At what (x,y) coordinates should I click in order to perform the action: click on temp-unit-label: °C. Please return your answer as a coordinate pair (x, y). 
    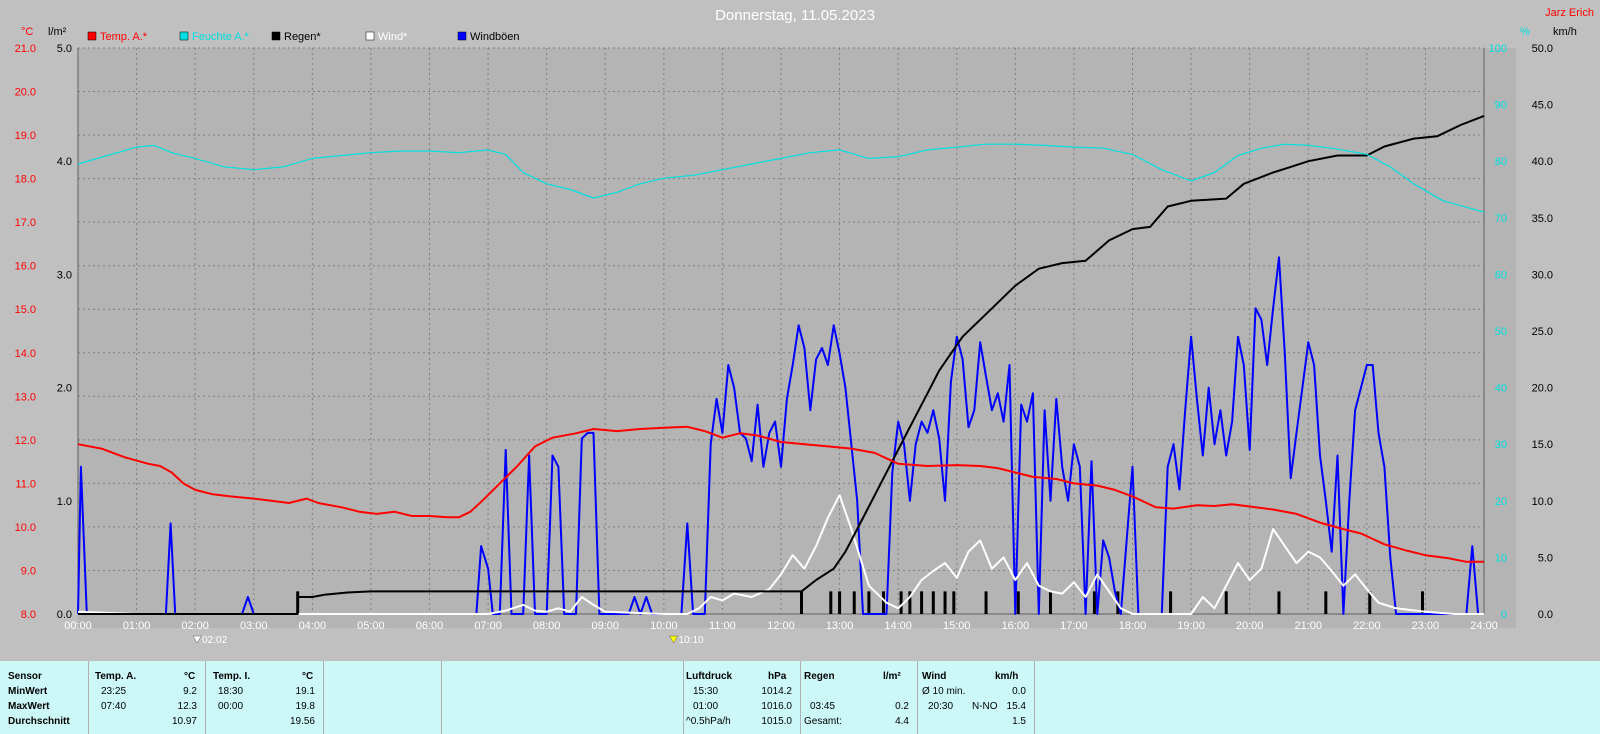
    Looking at the image, I should click on (27, 32).